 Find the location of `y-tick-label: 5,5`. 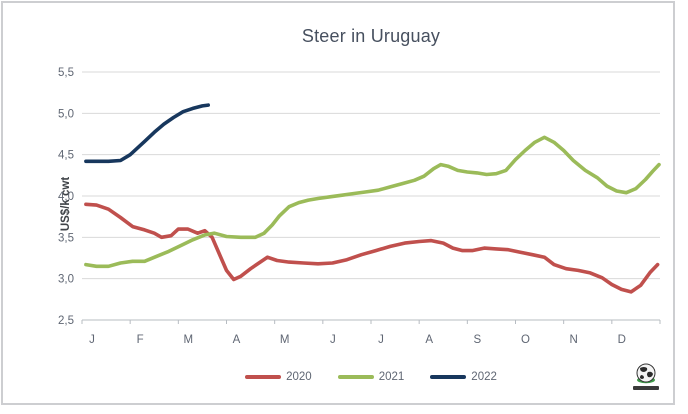

y-tick-label: 5,5 is located at coordinates (66, 73).